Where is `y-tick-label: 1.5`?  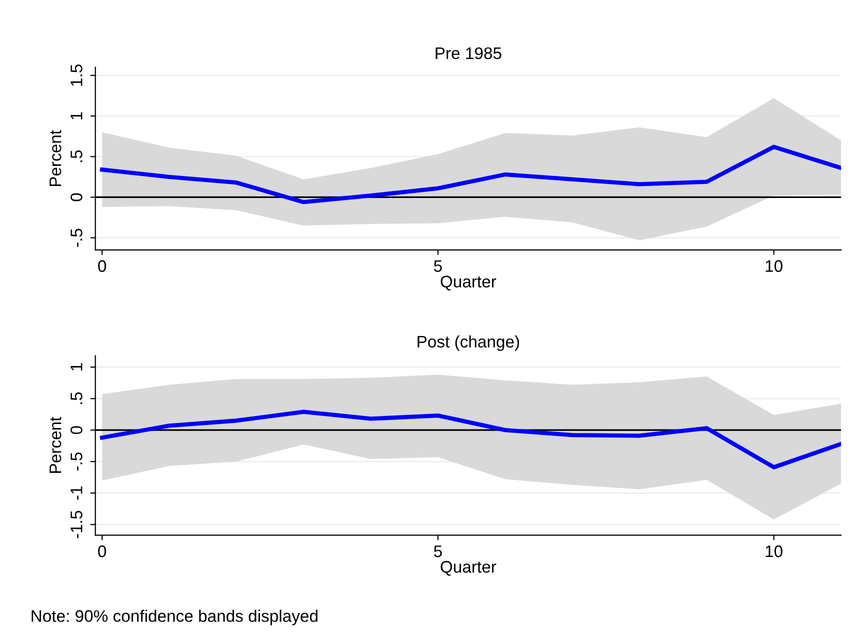 y-tick-label: 1.5 is located at coordinates (76, 75).